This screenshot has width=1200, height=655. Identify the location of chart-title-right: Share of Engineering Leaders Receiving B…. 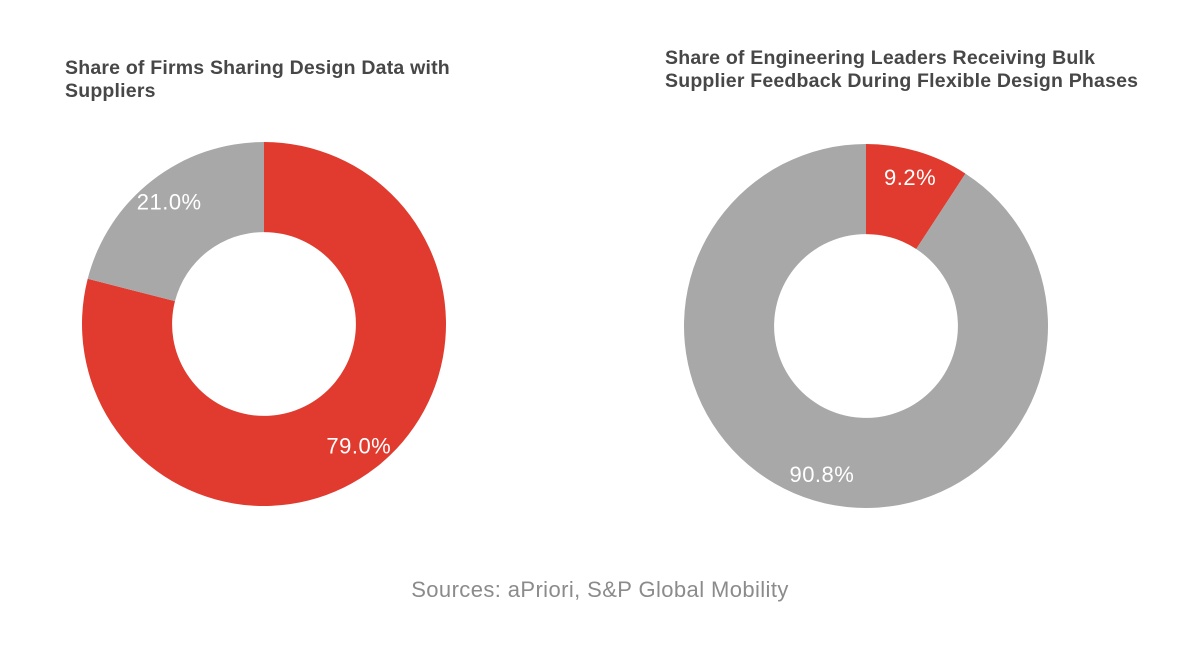
(902, 69).